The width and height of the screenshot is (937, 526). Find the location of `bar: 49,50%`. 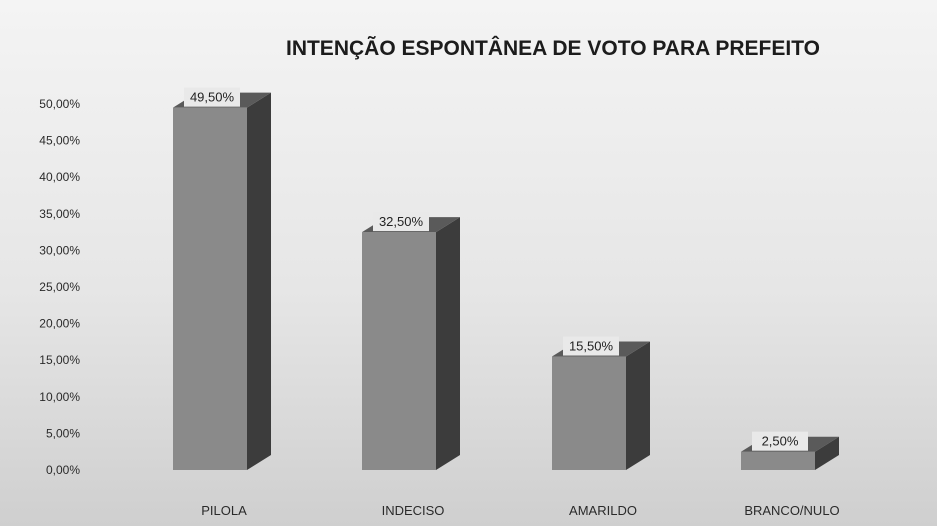

bar: 49,50% is located at coordinates (222, 278).